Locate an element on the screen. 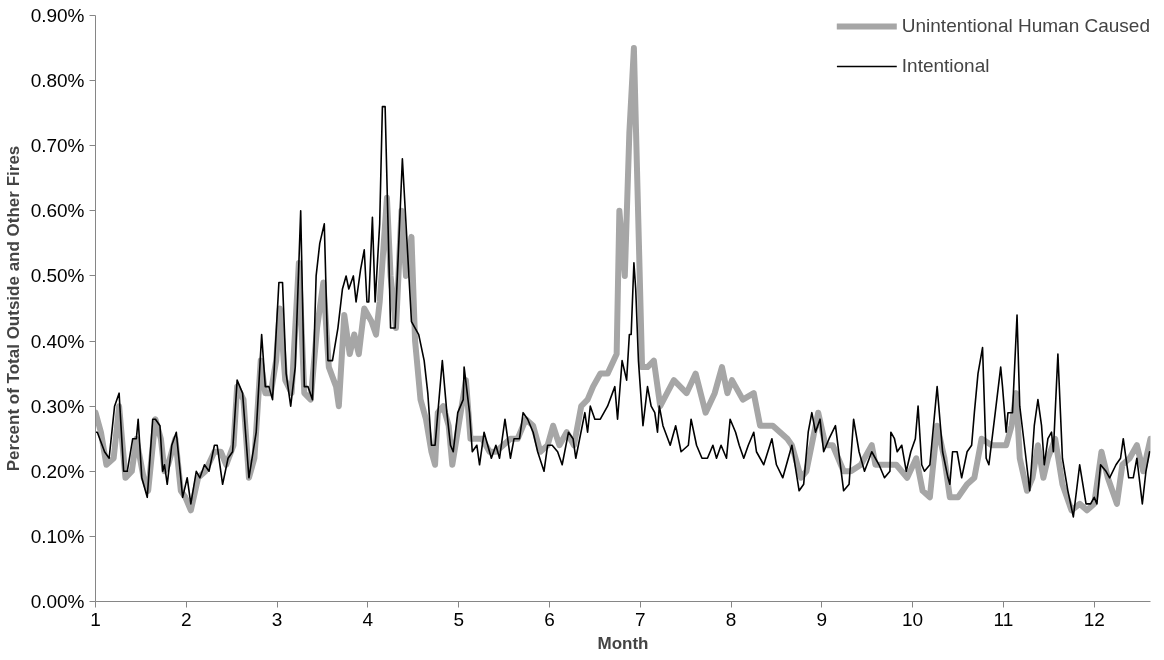 Image resolution: width=1164 pixels, height=660 pixels. x-tick-label: 10 is located at coordinates (913, 619).